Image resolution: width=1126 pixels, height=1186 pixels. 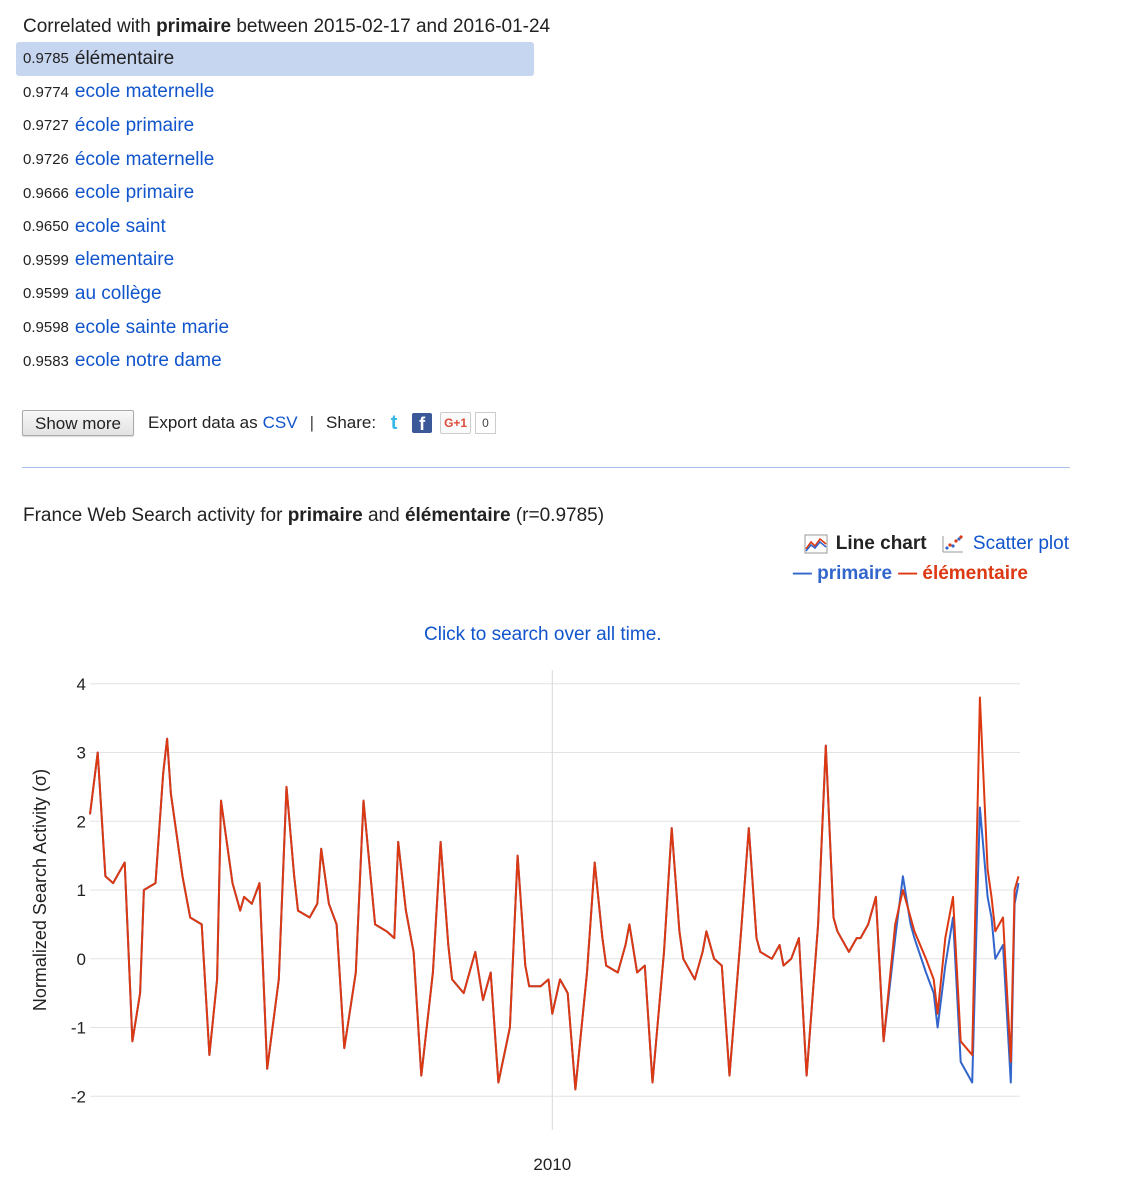 I want to click on x-tick-label: 2010, so click(x=552, y=1164).